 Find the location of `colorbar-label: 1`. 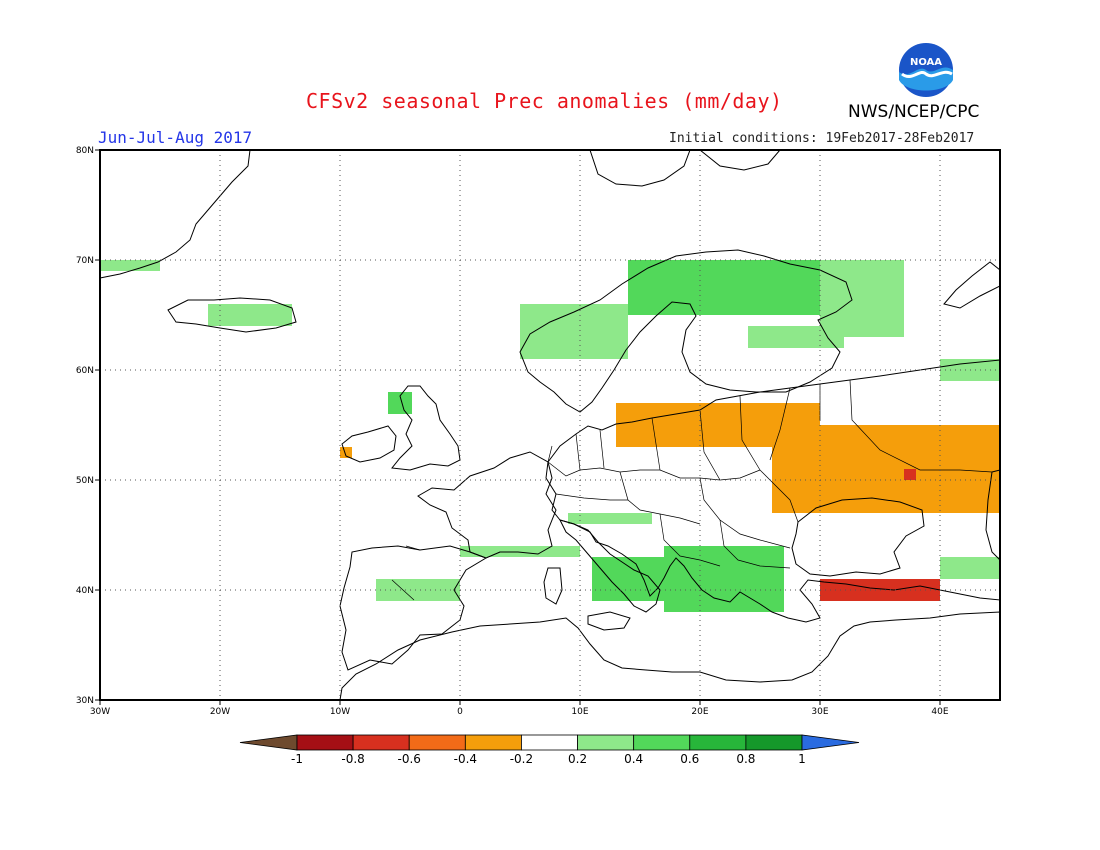

colorbar-label: 1 is located at coordinates (802, 759).